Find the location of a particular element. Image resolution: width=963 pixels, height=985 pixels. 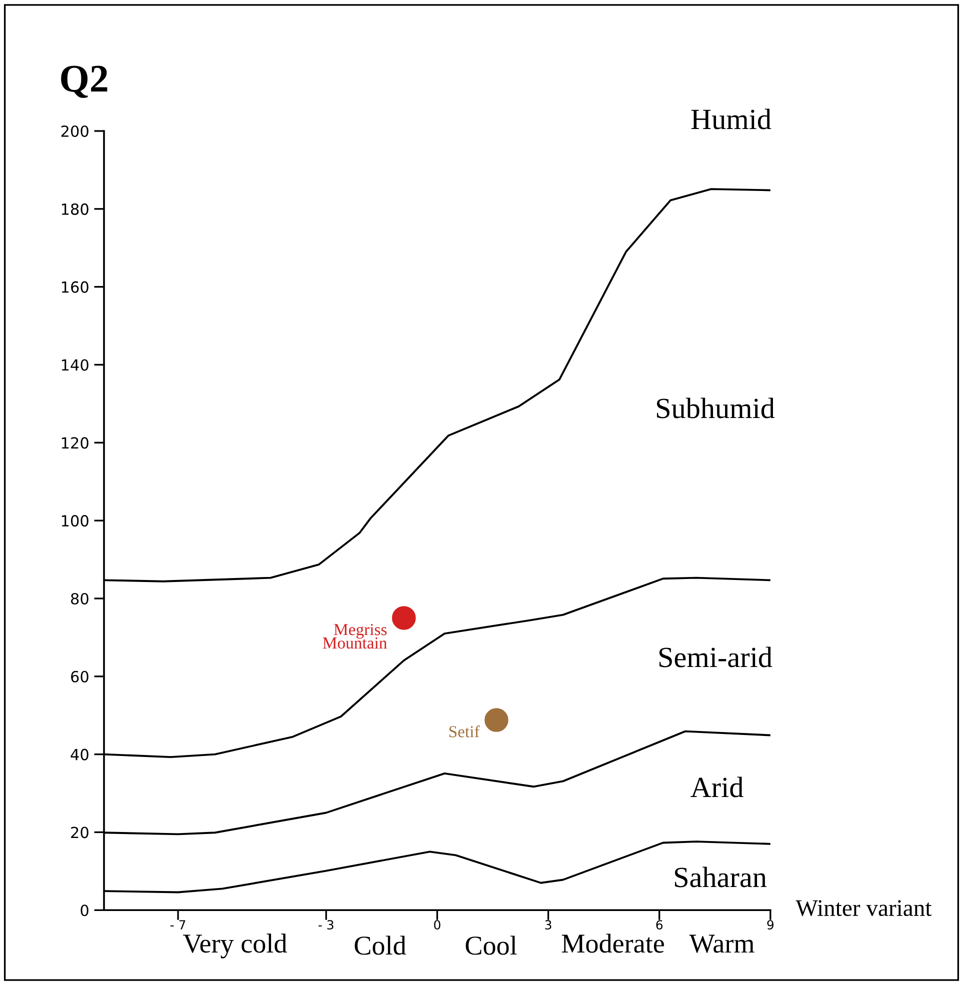

text: Warm is located at coordinates (721, 943).